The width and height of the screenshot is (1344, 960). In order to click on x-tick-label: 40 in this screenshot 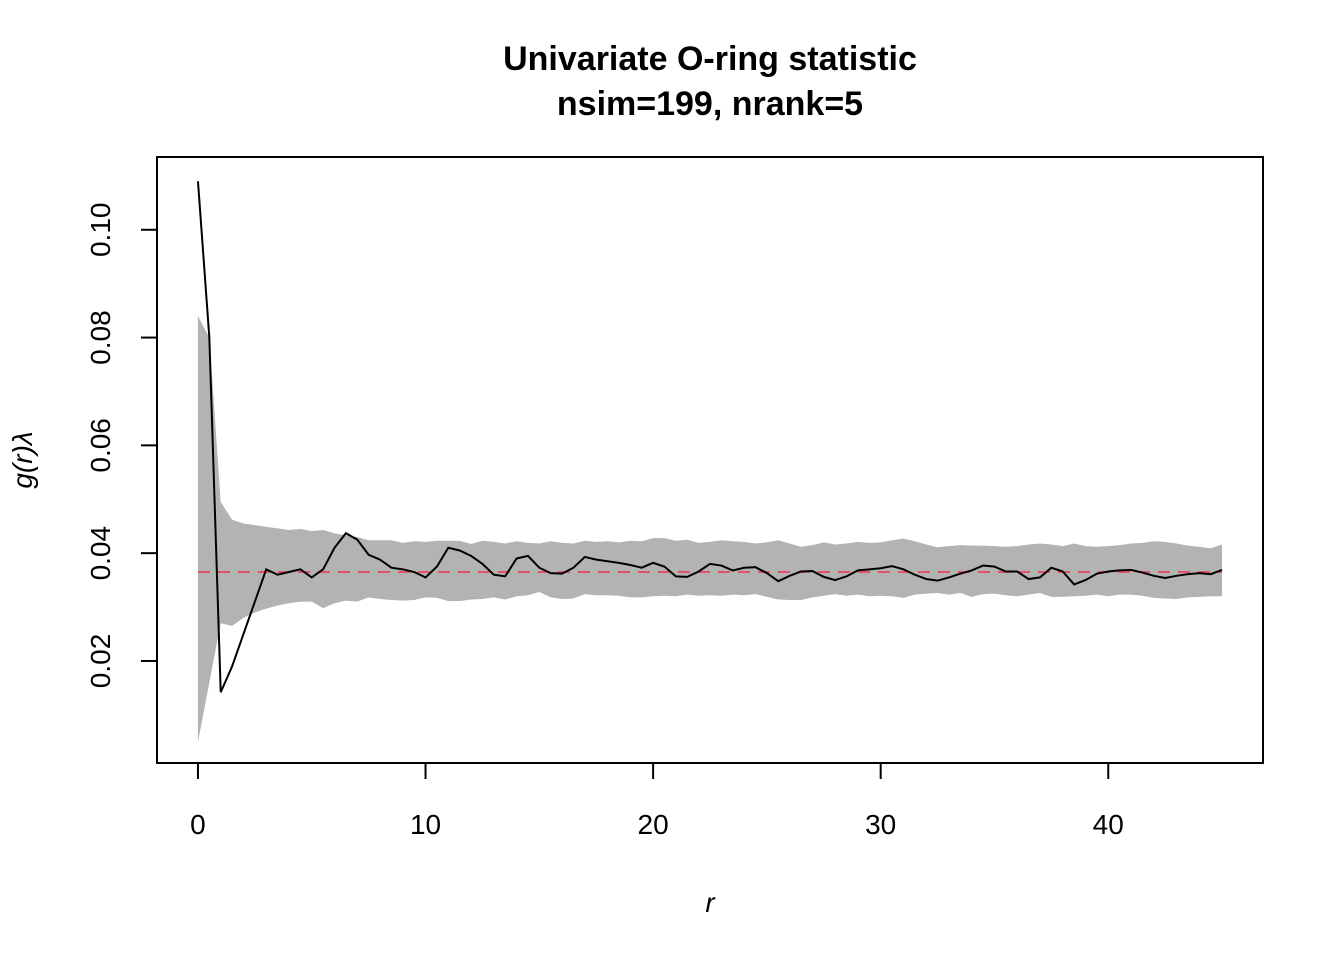, I will do `click(1108, 824)`.